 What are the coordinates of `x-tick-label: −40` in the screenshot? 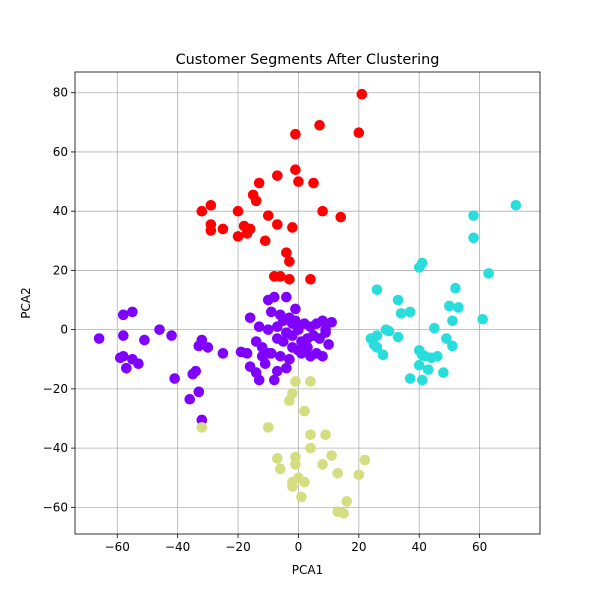 It's located at (177, 547).